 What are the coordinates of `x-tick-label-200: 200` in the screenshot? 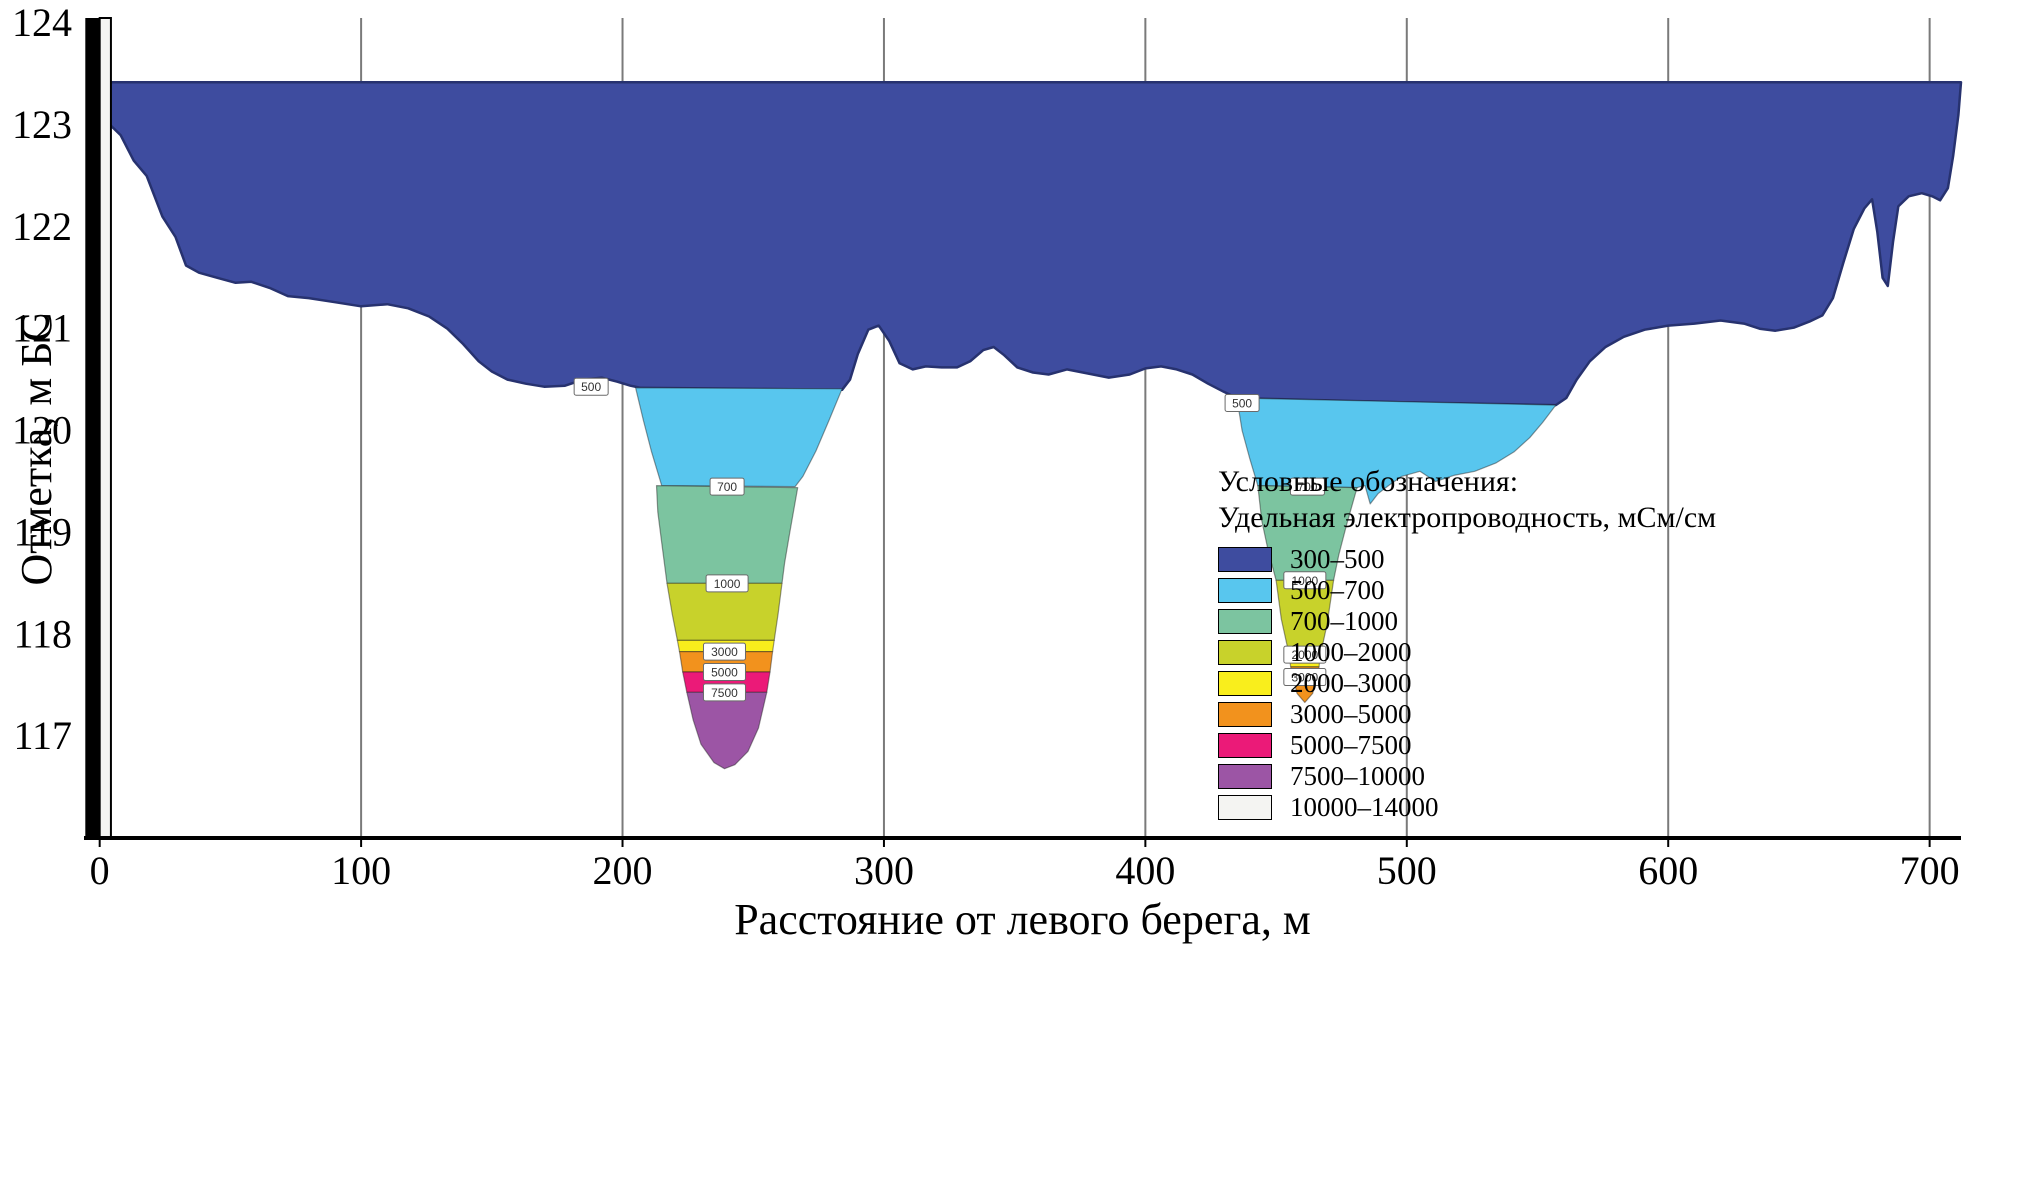 It's located at (623, 870).